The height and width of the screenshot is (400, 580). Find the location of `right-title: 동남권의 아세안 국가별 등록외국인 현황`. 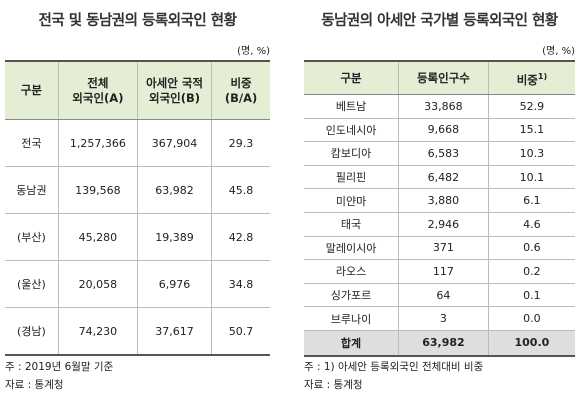

right-title: 동남권의 아세안 국가별 등록외국인 현황 is located at coordinates (439, 21).